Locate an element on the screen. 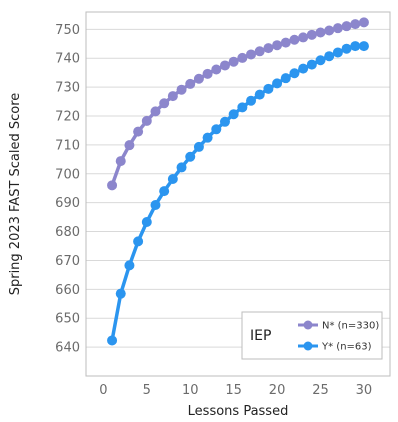  x-tick-label: 20 is located at coordinates (277, 390).